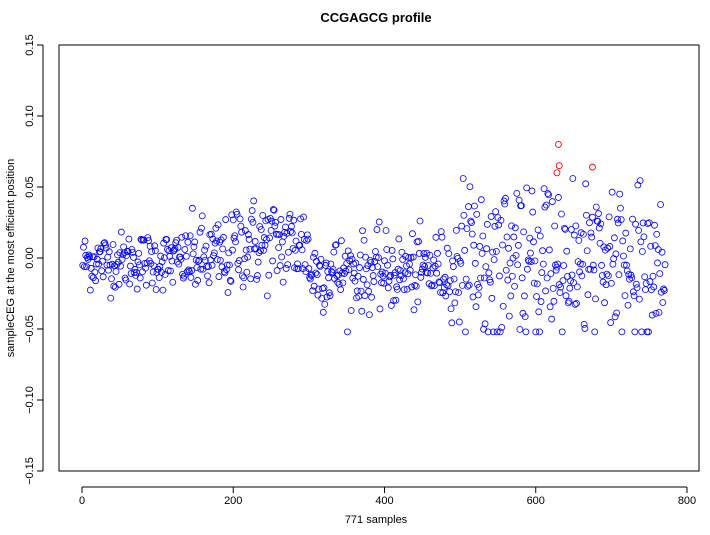 The height and width of the screenshot is (535, 710). I want to click on y-tick-label: −0.05, so click(30, 329).